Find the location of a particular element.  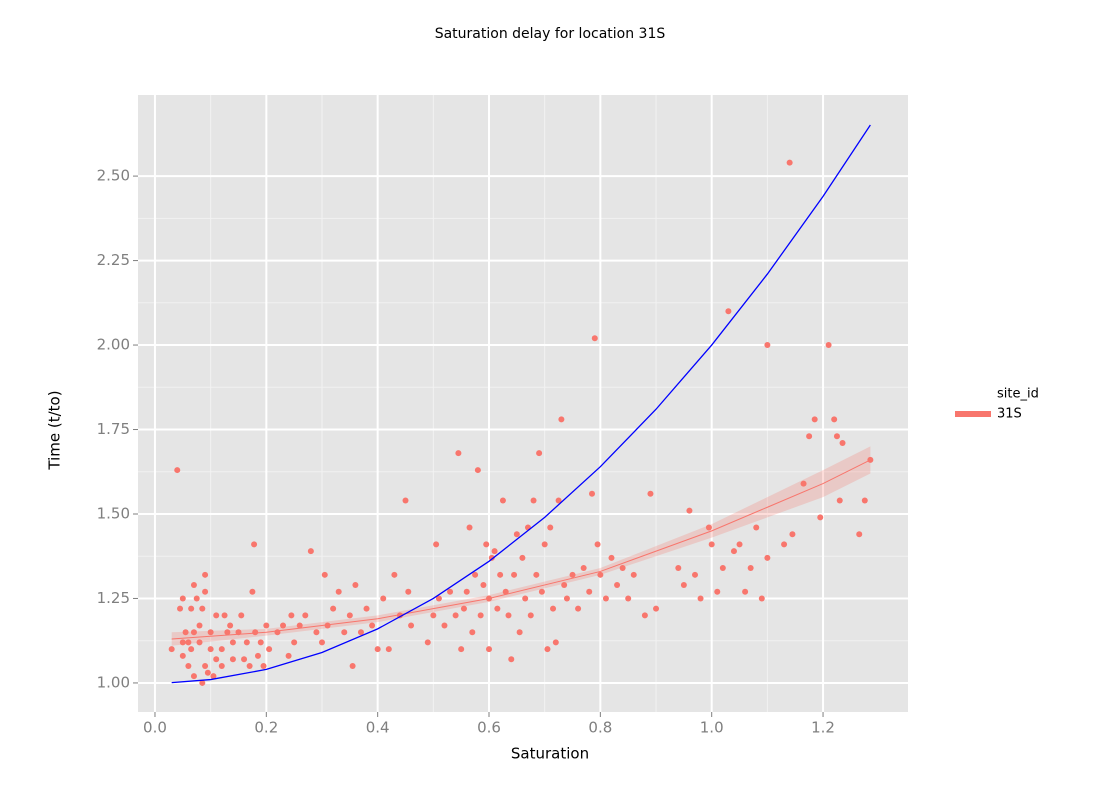

x-tick-label: 0.0 is located at coordinates (155, 728).